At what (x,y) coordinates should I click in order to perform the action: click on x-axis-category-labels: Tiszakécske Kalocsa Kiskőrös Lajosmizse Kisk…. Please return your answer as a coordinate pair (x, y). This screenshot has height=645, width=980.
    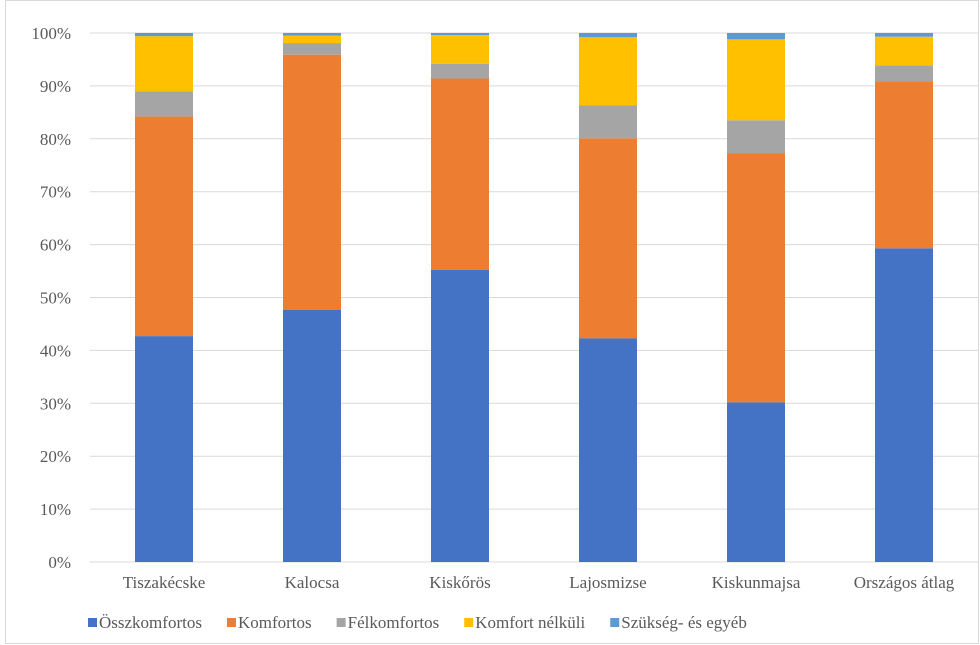
    Looking at the image, I should click on (539, 582).